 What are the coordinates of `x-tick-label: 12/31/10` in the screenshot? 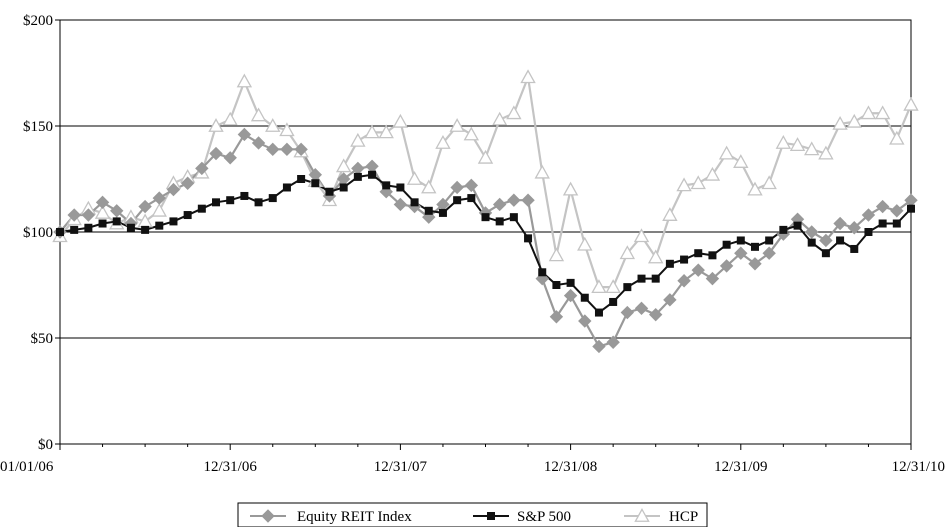 It's located at (918, 467).